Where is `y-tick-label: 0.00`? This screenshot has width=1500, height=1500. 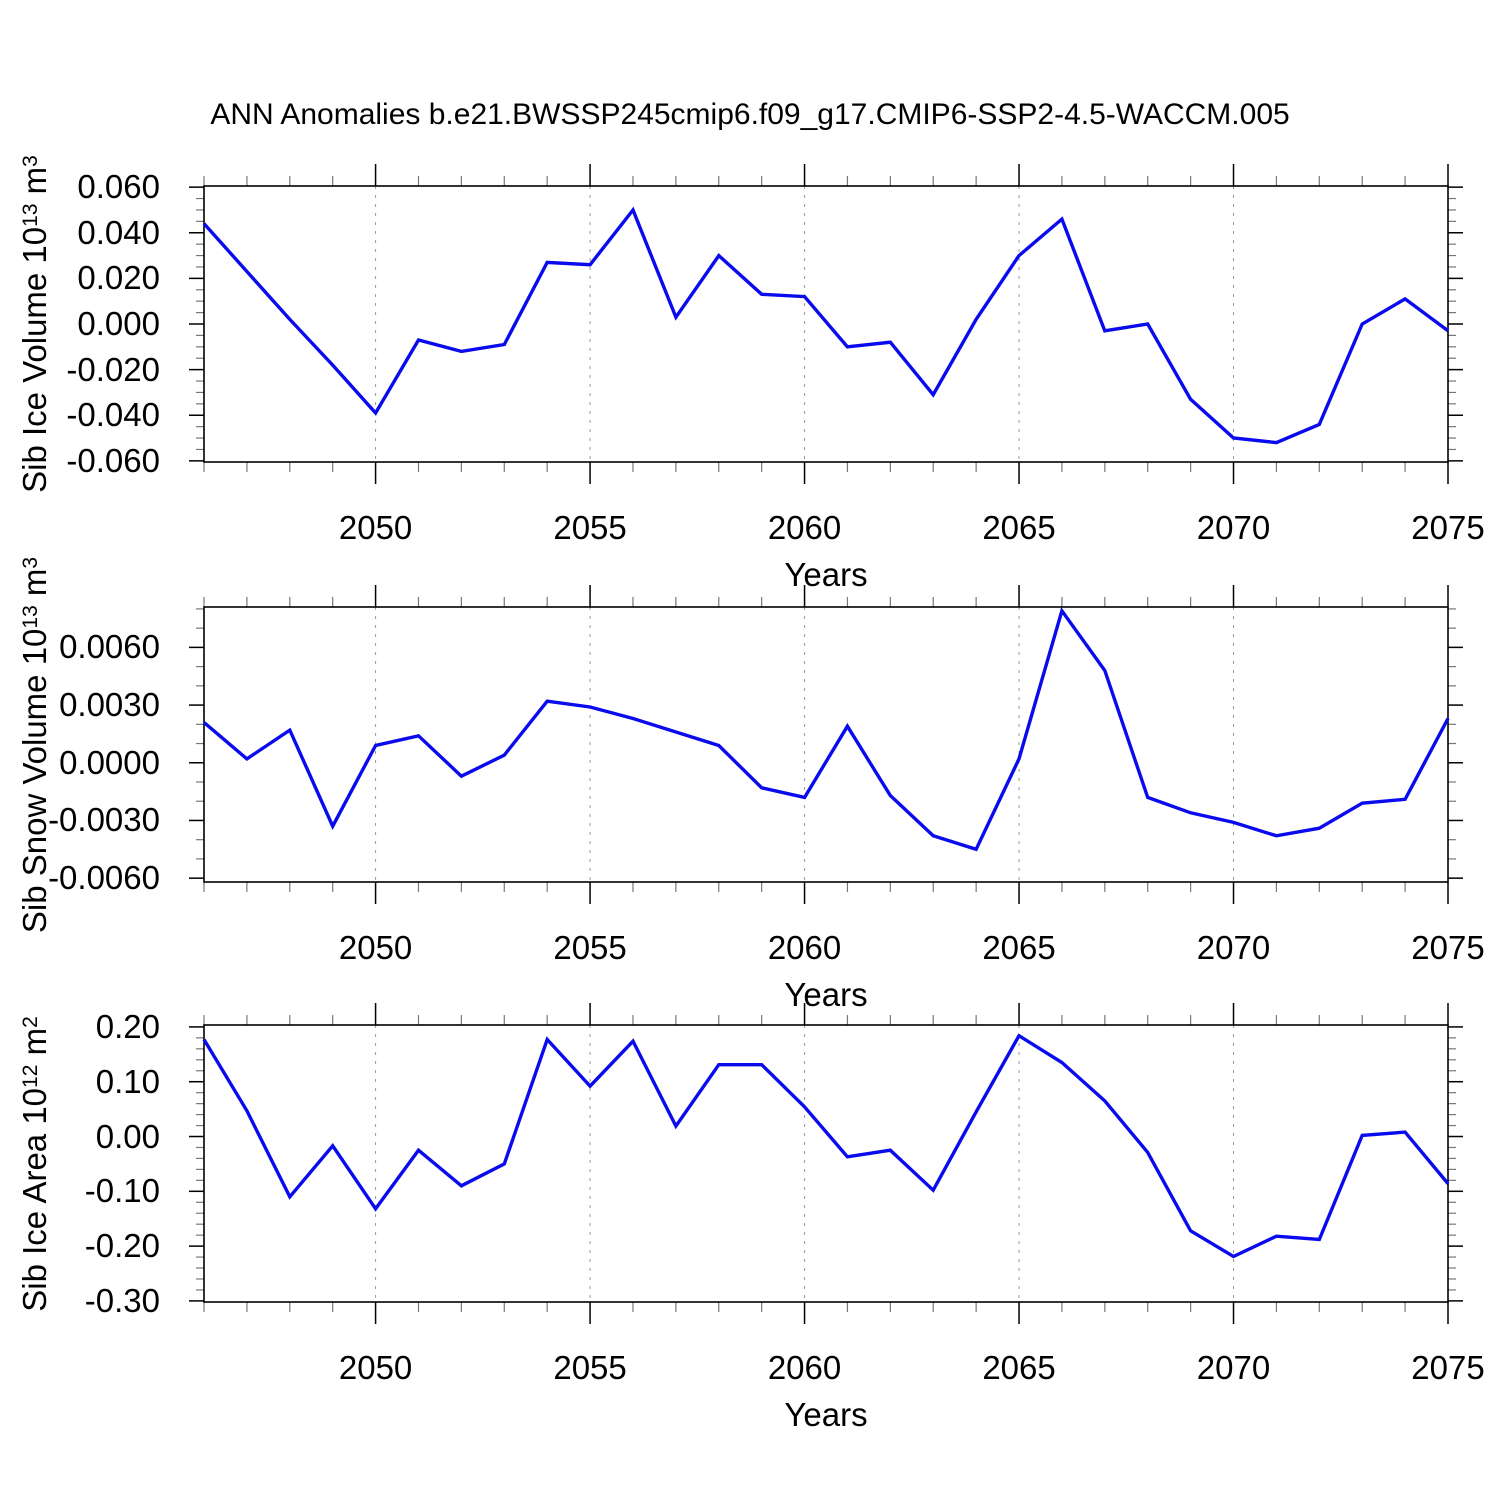 y-tick-label: 0.00 is located at coordinates (127, 1136).